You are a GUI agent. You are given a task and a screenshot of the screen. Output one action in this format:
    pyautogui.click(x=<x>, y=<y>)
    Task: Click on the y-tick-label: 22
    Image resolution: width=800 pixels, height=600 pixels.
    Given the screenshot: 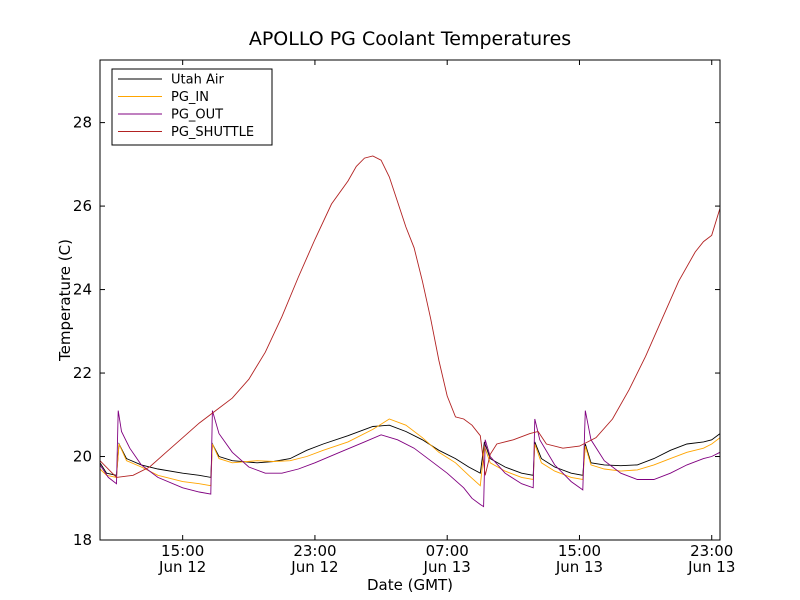 What is the action you would take?
    pyautogui.click(x=82, y=373)
    